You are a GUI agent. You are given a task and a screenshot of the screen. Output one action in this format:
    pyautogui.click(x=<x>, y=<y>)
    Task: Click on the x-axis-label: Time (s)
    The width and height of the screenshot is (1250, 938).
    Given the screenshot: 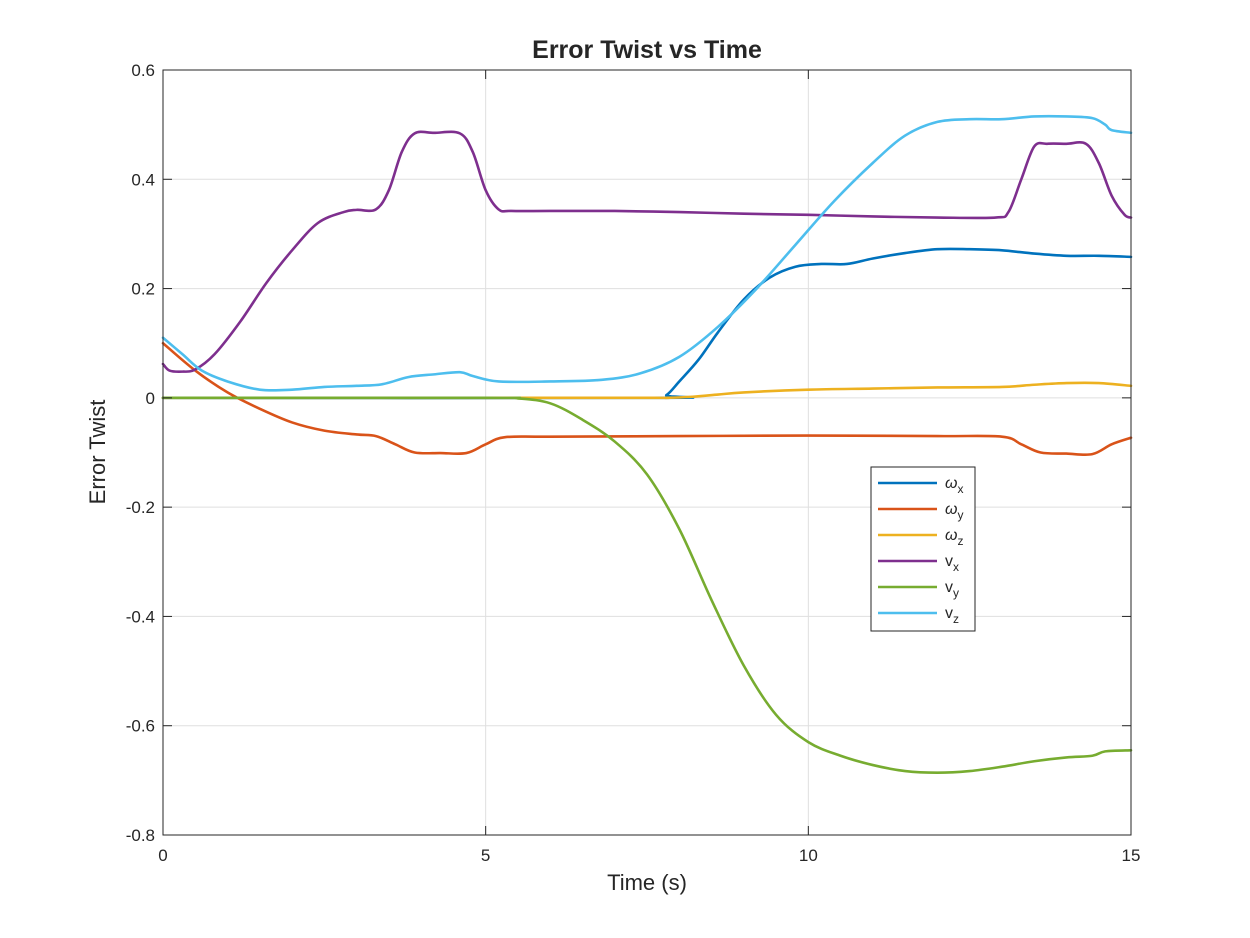 What is the action you would take?
    pyautogui.click(x=647, y=882)
    